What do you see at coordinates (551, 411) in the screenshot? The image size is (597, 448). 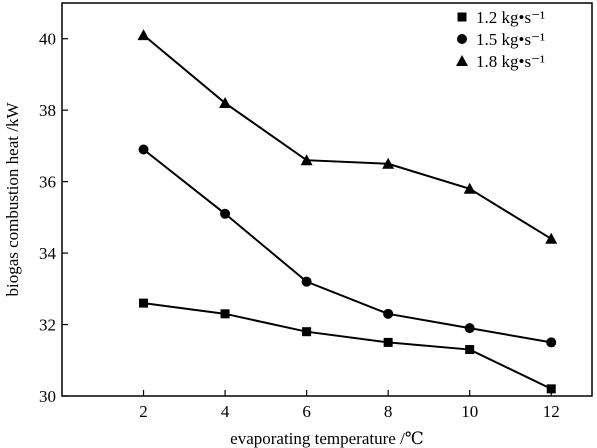 I see `x-tick-label: 12` at bounding box center [551, 411].